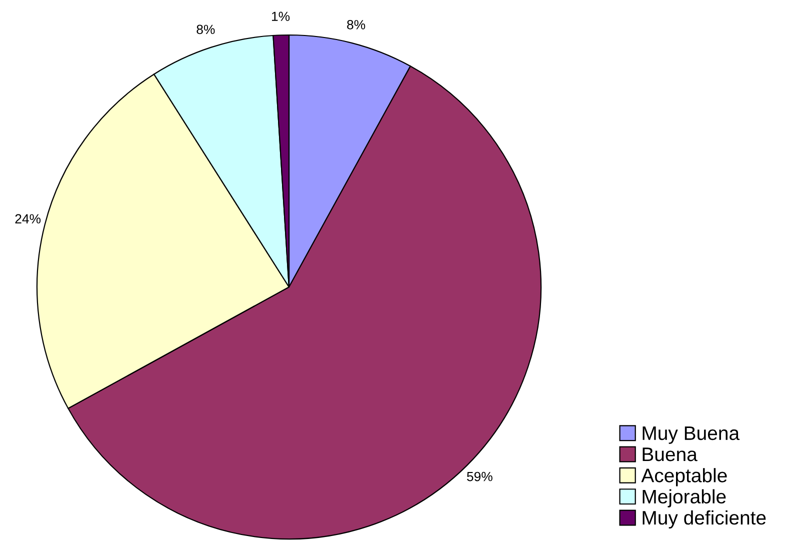 The image size is (788, 546). Describe the element at coordinates (704, 519) in the screenshot. I see `legend-label: Muy deficiente` at that location.